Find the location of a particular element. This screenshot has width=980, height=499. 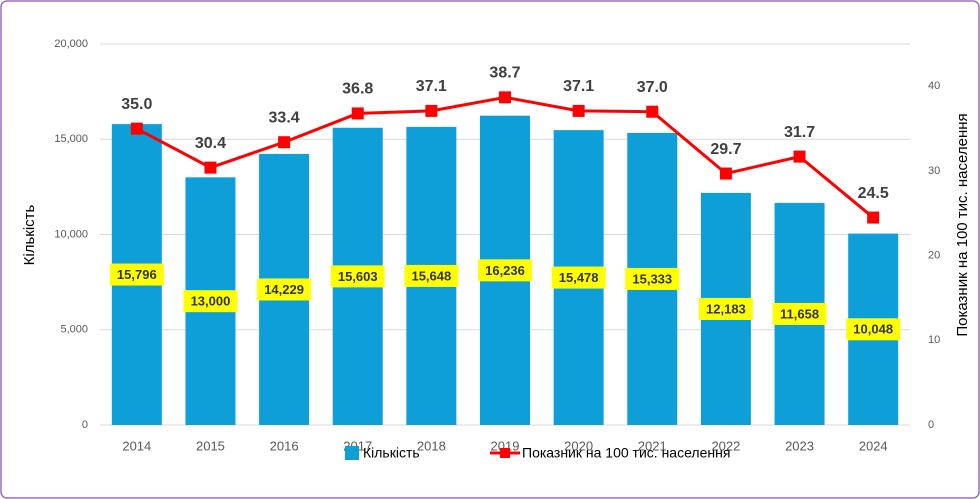

bar-label: 15,478 is located at coordinates (579, 277).